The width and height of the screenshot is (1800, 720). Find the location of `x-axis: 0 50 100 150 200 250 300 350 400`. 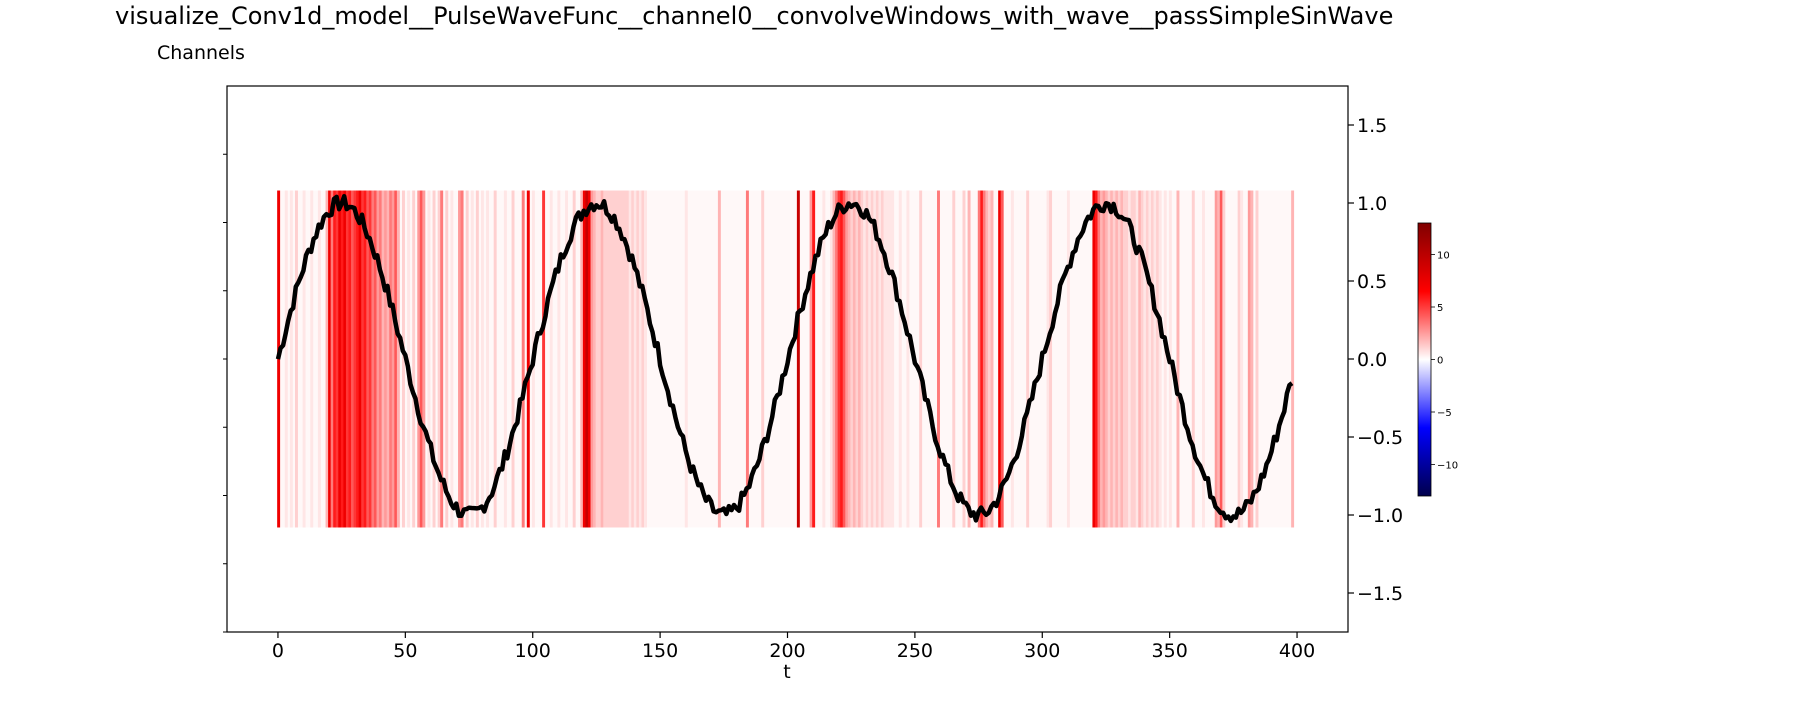

x-axis: 0 50 100 150 200 250 300 350 400 is located at coordinates (793, 647).